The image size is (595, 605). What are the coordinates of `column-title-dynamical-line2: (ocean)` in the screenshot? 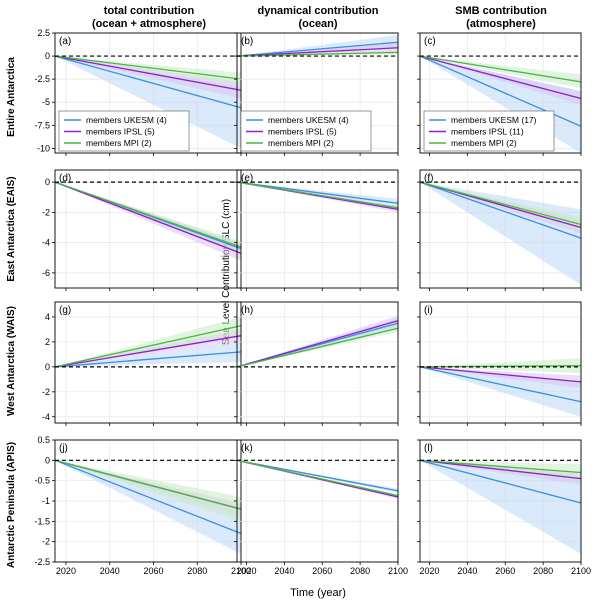 It's located at (317, 24).